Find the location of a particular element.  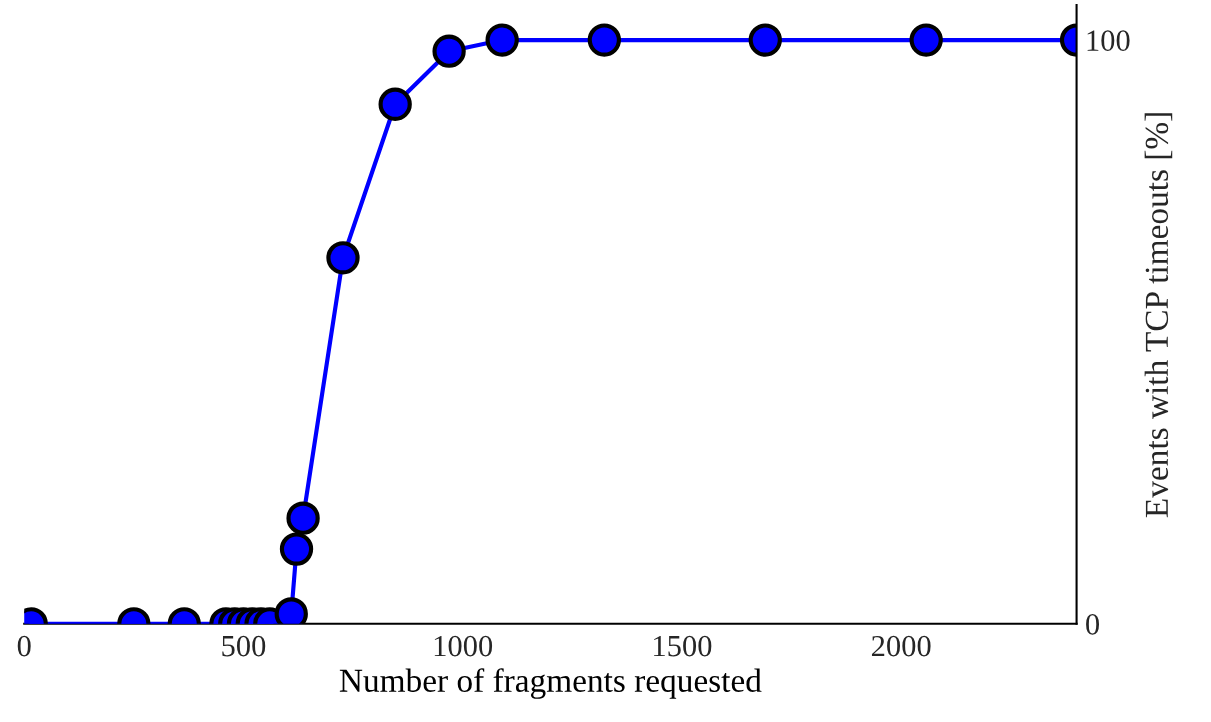

x-axis-title: Number of fragments requested is located at coordinates (550, 683).